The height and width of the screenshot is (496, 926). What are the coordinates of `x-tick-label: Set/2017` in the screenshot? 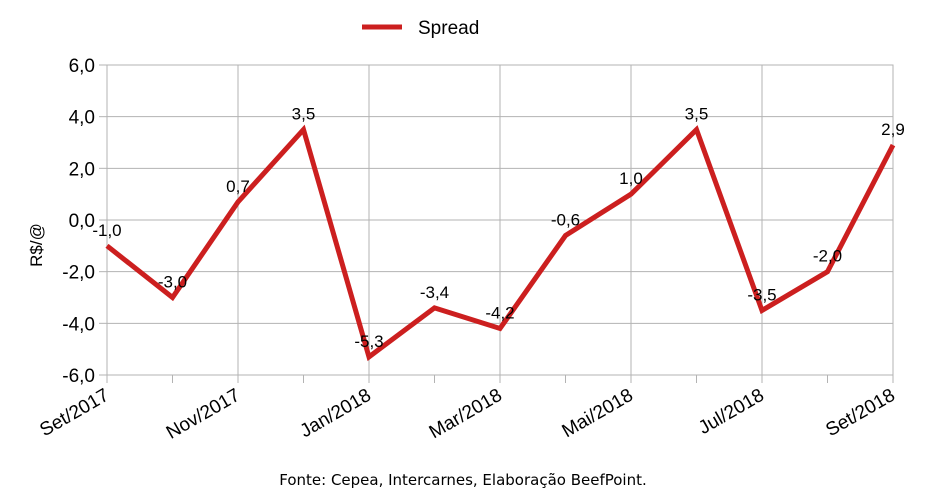 It's located at (74, 413).